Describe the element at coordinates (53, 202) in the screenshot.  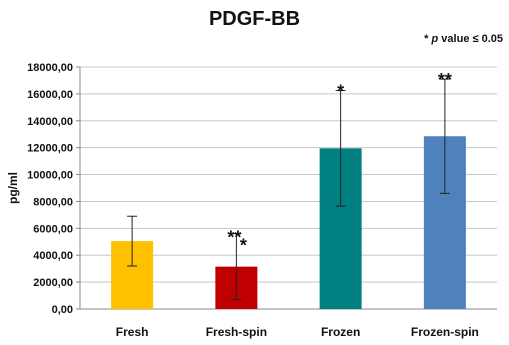
I see `y-tick-label: 8000,00` at that location.